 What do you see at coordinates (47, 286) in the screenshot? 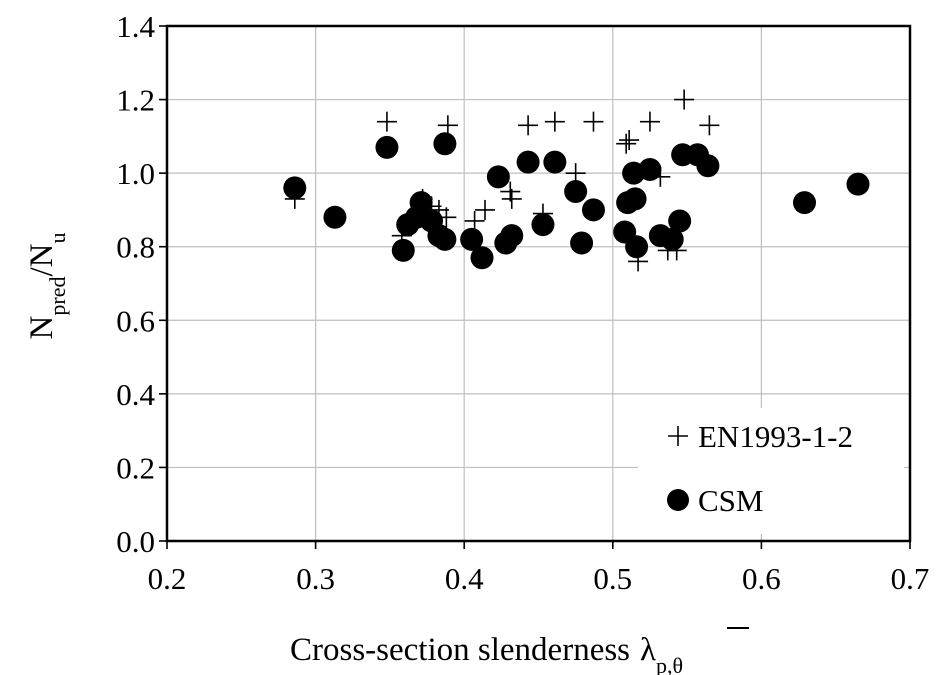
I see `y-axis-title: Npred/Nu` at bounding box center [47, 286].